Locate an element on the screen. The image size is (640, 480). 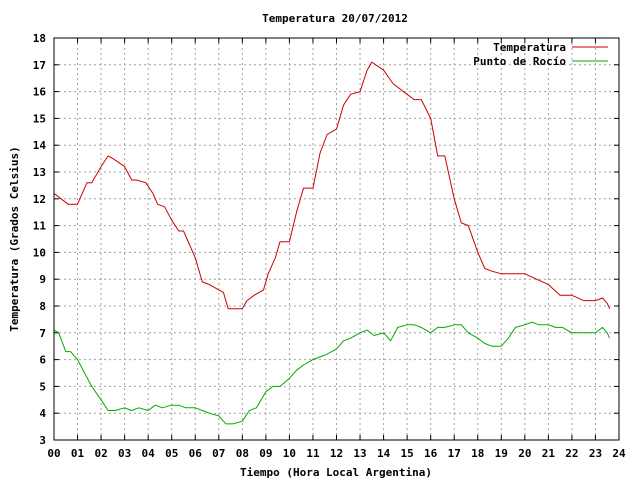
y-tick-label: 16 is located at coordinates (40, 92).